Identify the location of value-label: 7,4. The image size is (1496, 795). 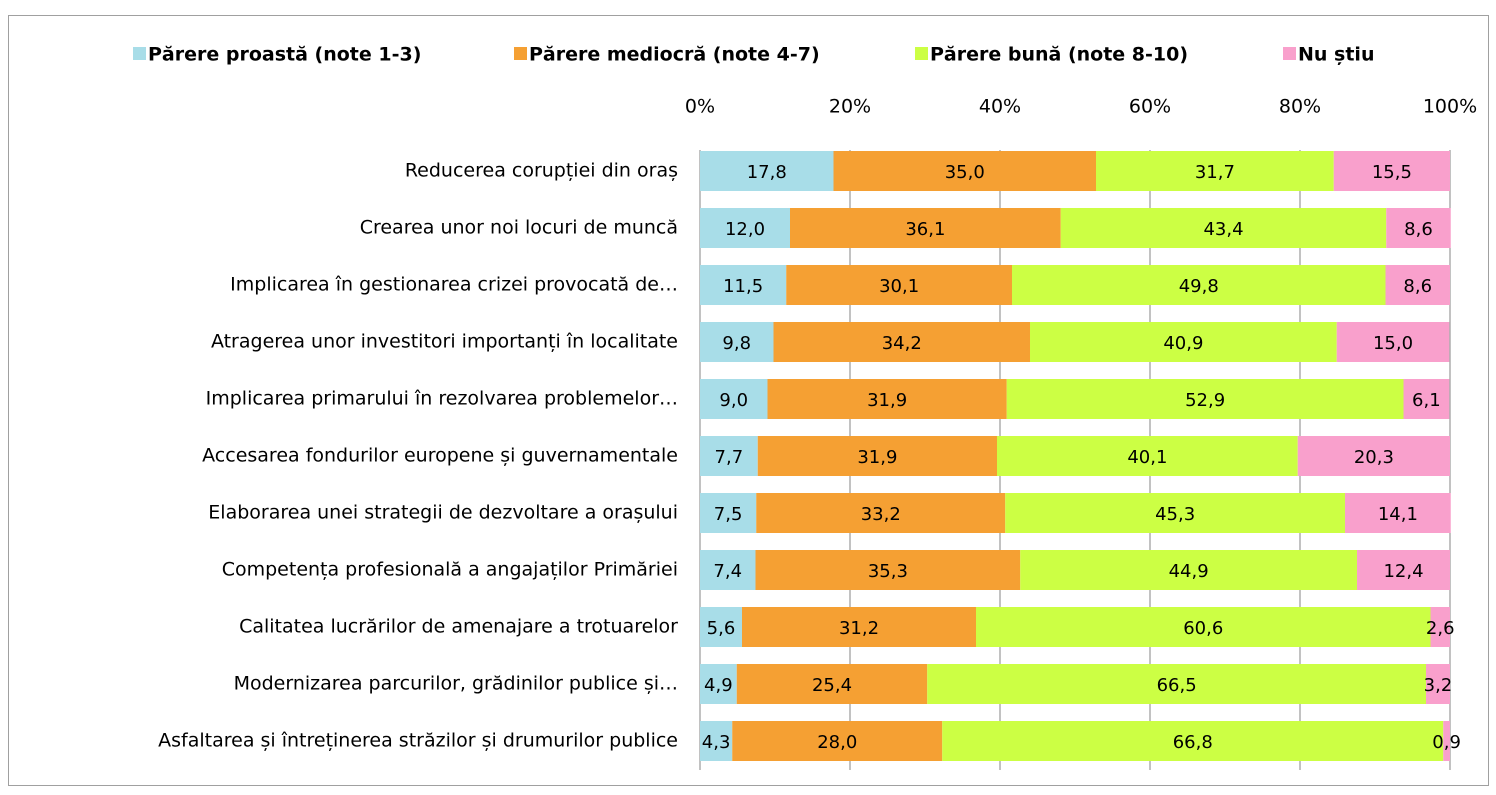
(727, 571).